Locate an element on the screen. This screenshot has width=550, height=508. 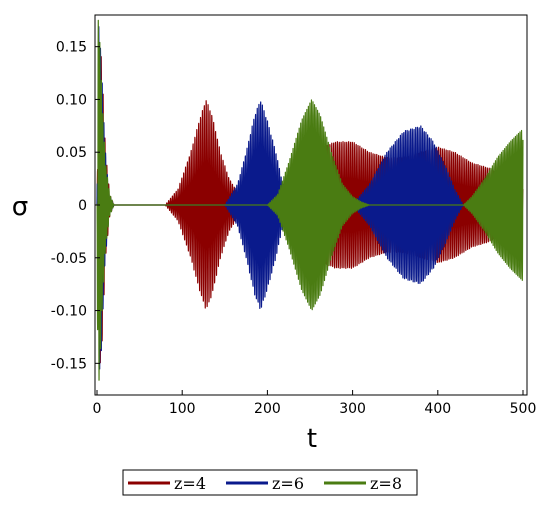
x-axis-title: t is located at coordinates (312, 439).